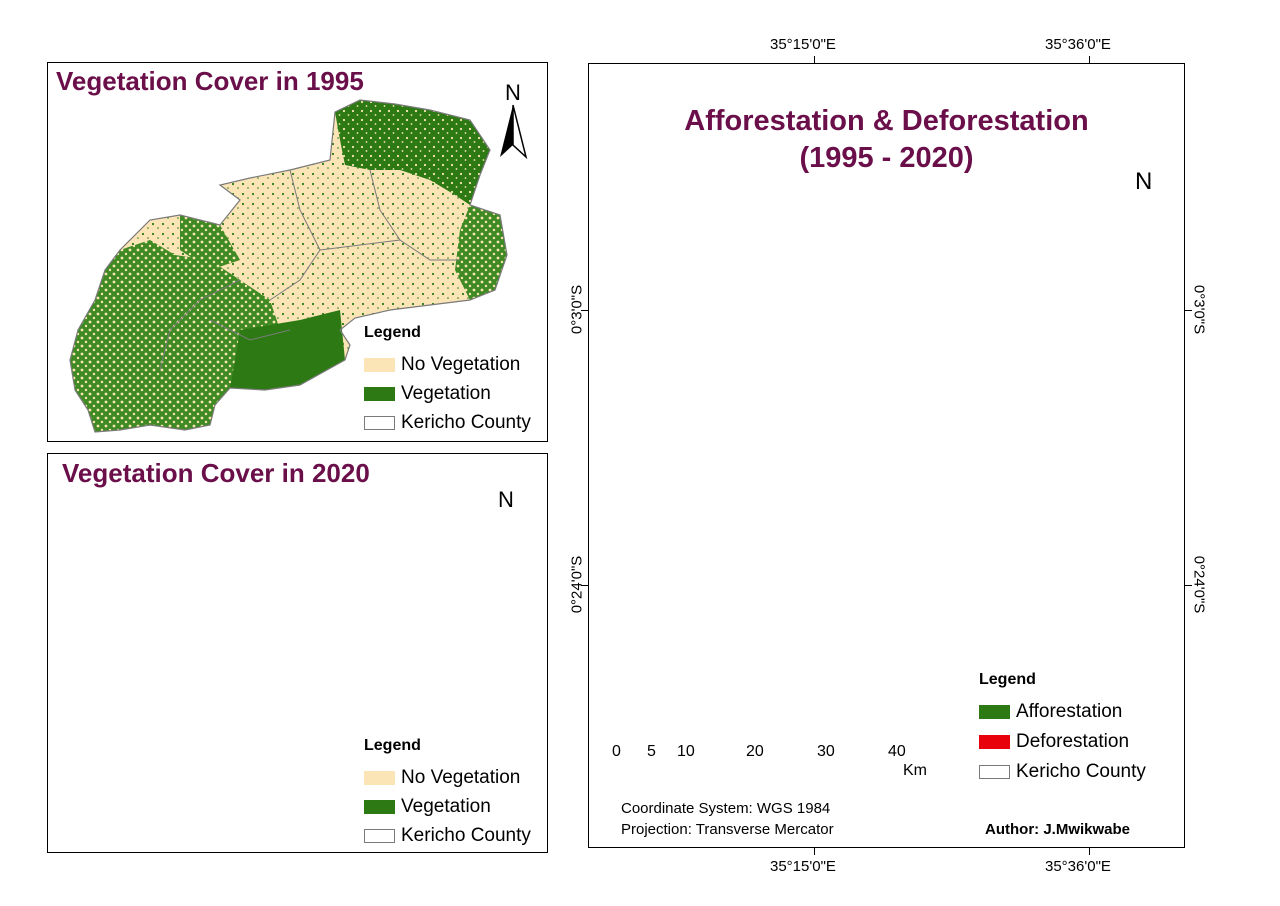 This screenshot has width=1280, height=906. Describe the element at coordinates (1144, 181) in the screenshot. I see `north-label-change: N` at that location.